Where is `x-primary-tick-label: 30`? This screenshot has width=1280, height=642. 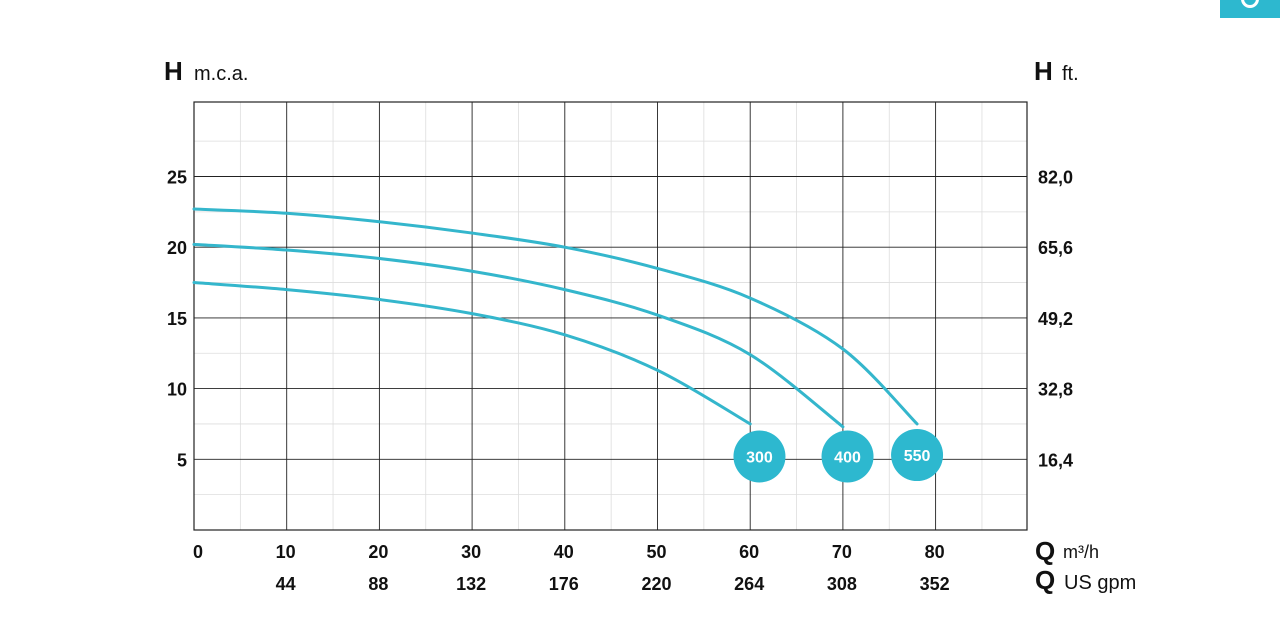 x-primary-tick-label: 30 is located at coordinates (471, 552).